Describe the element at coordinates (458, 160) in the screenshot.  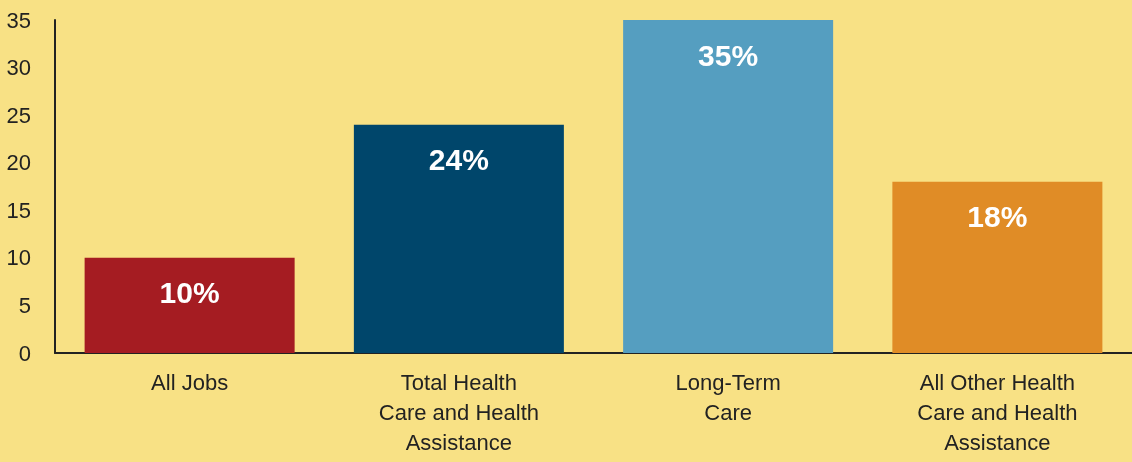
I see `data-label: 24%` at that location.